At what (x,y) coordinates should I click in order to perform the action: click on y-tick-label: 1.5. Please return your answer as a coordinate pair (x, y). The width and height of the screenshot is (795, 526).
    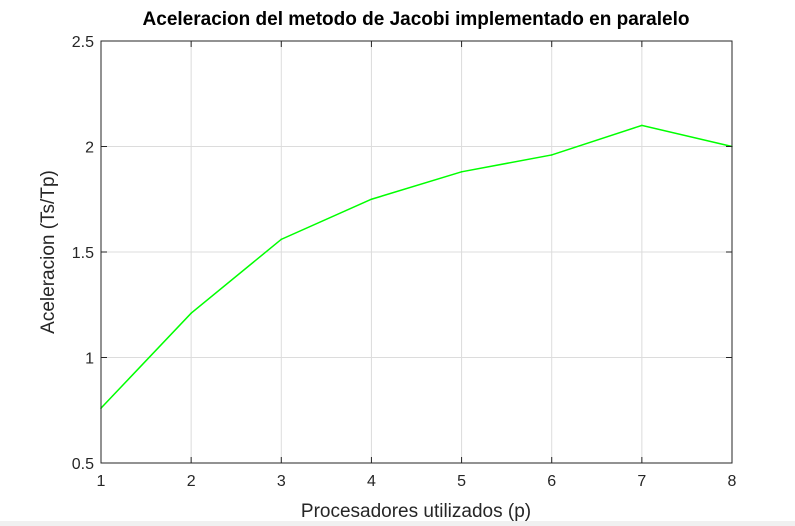
    Looking at the image, I should click on (83, 253).